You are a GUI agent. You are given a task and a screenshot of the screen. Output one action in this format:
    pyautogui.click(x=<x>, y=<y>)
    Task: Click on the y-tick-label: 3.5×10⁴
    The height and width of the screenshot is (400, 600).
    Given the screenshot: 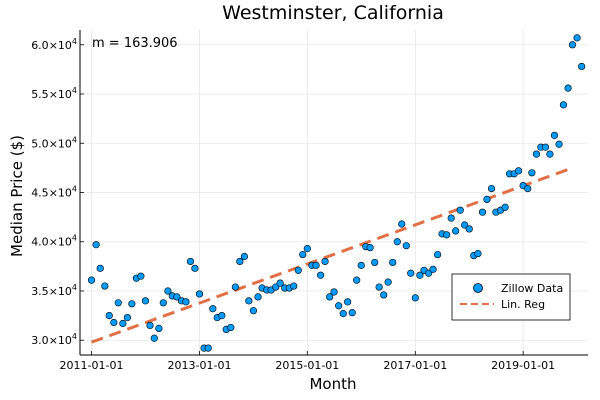 What is the action you would take?
    pyautogui.click(x=54, y=290)
    